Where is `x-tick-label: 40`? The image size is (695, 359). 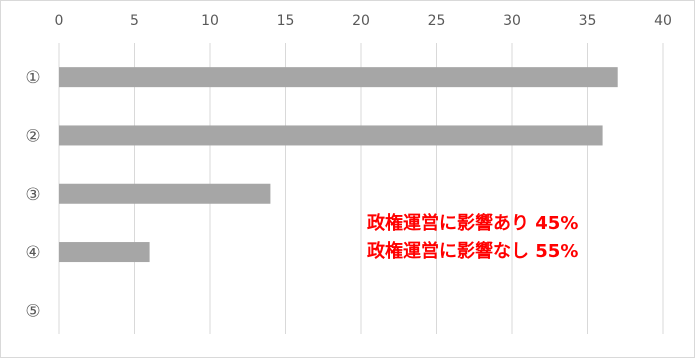
x-tick-label: 40 is located at coordinates (663, 21).